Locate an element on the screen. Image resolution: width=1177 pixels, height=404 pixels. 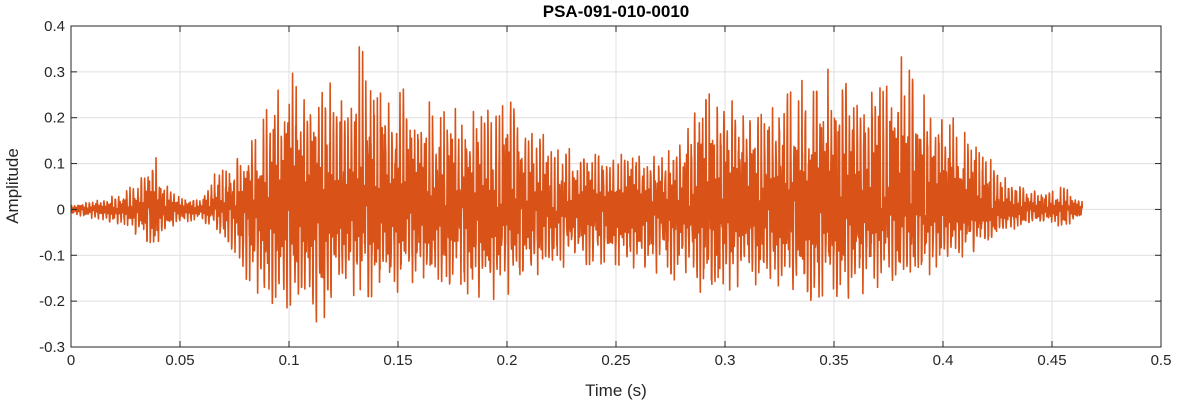
x-tick-label: 0.35 is located at coordinates (833, 360).